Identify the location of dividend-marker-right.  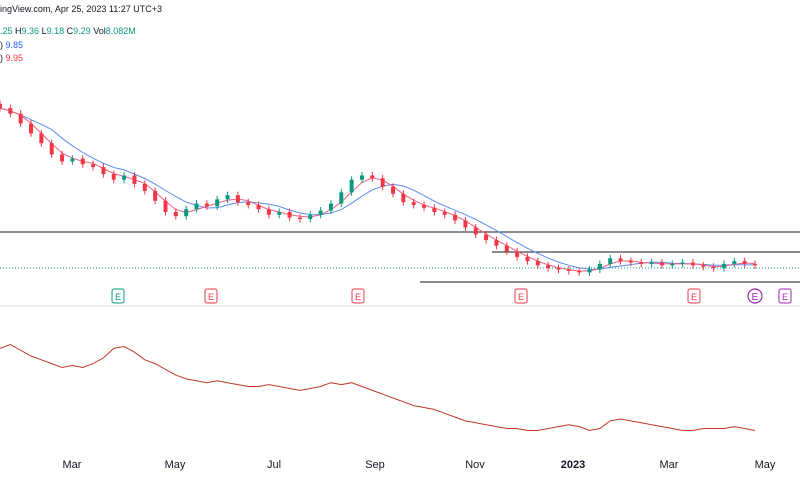
(785, 296).